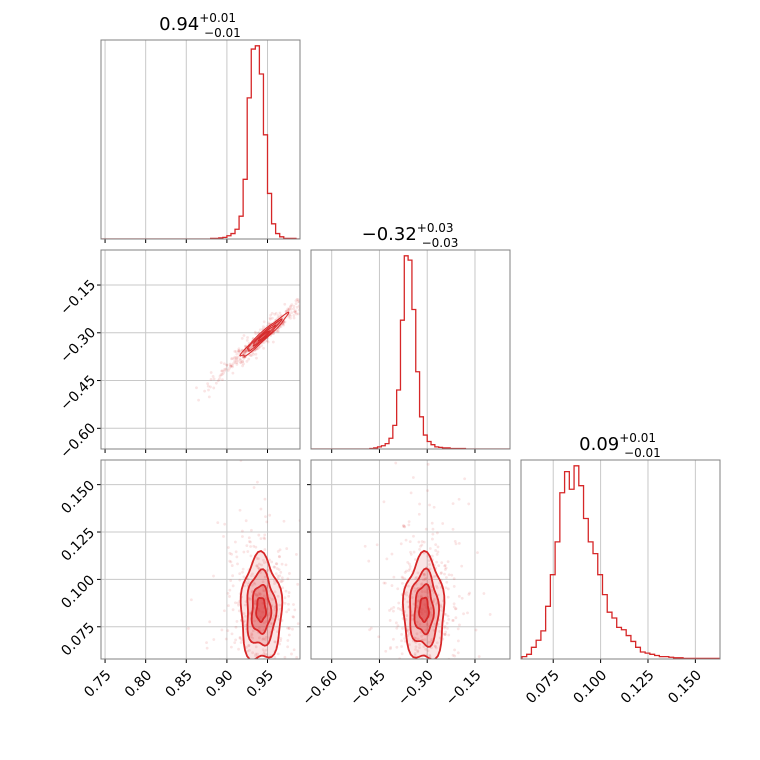 The height and width of the screenshot is (760, 760). Describe the element at coordinates (200, 142) in the screenshot. I see `histogram-p0` at that location.